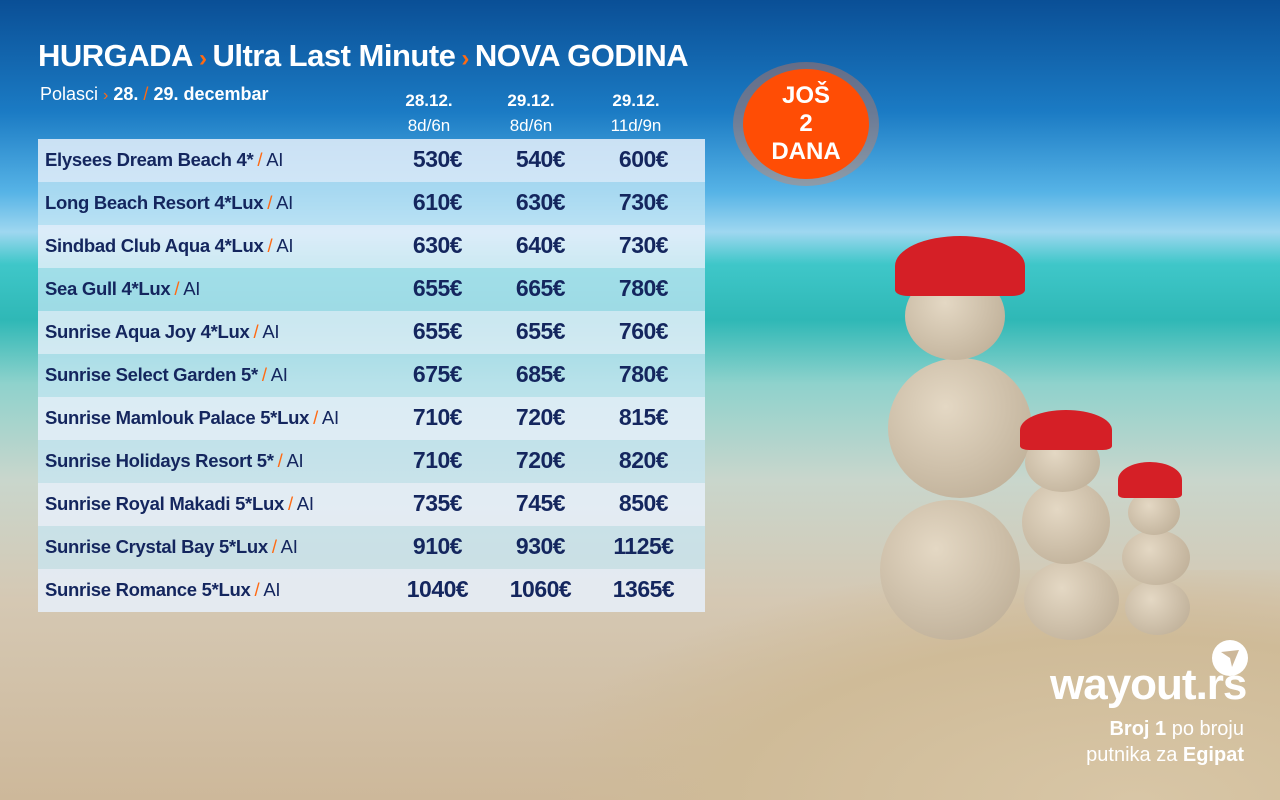  Describe the element at coordinates (643, 460) in the screenshot. I see `price-cell: 820€` at that location.